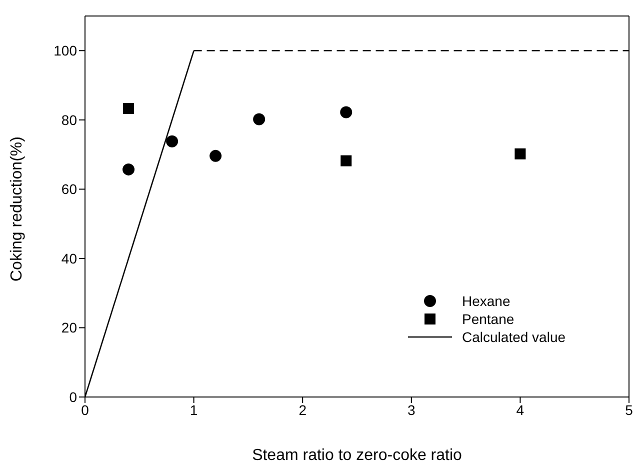  What do you see at coordinates (69, 258) in the screenshot?
I see `y-tick-label: 40` at bounding box center [69, 258].